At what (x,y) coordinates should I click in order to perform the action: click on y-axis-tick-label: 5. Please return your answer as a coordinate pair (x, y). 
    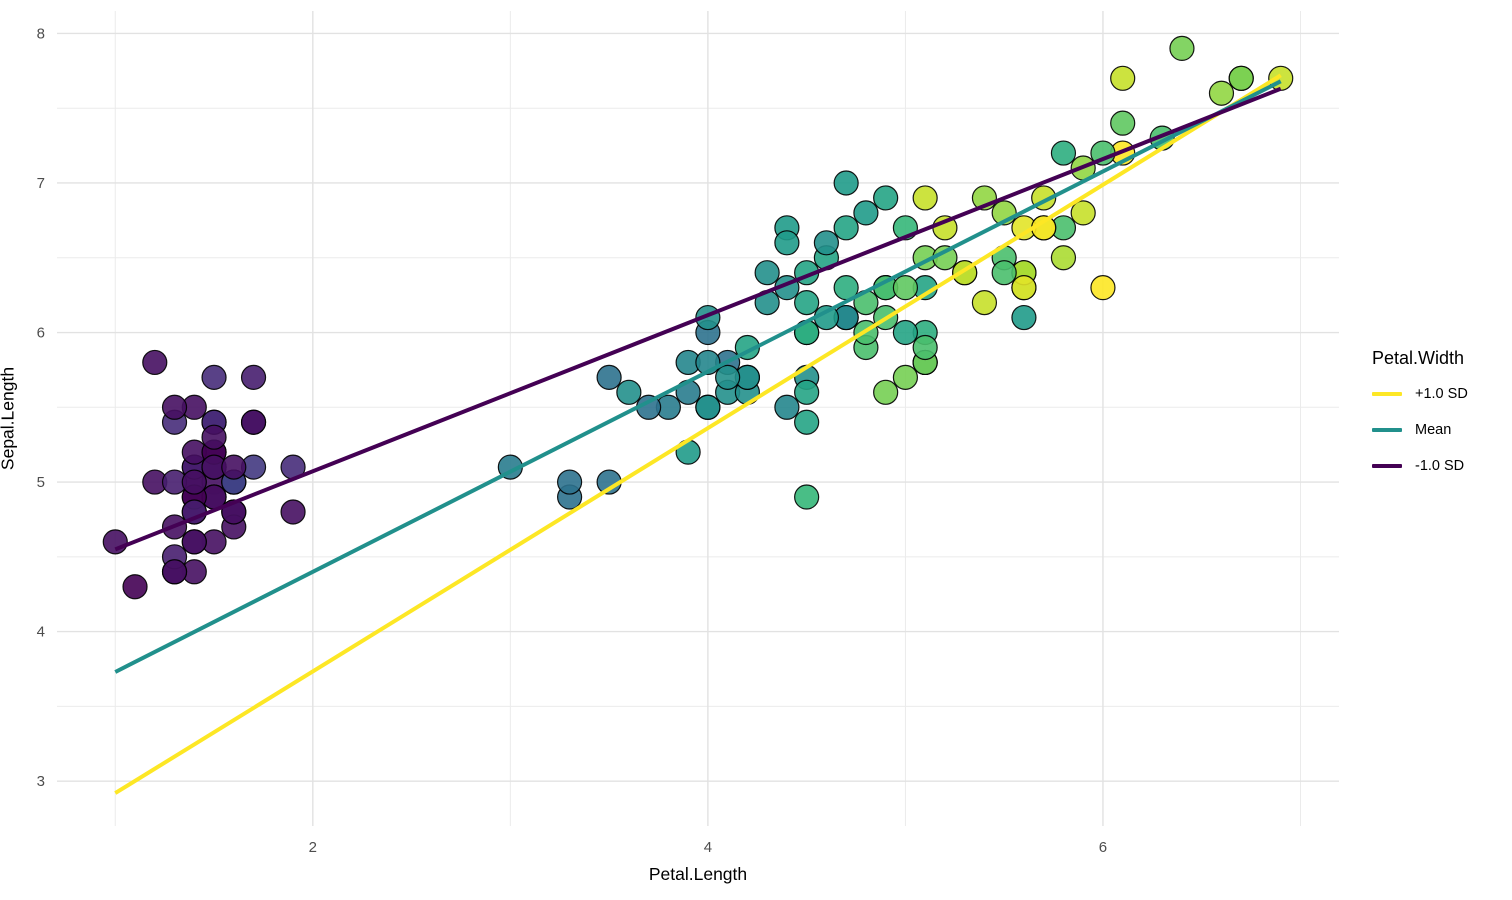
    Looking at the image, I should click on (41, 482).